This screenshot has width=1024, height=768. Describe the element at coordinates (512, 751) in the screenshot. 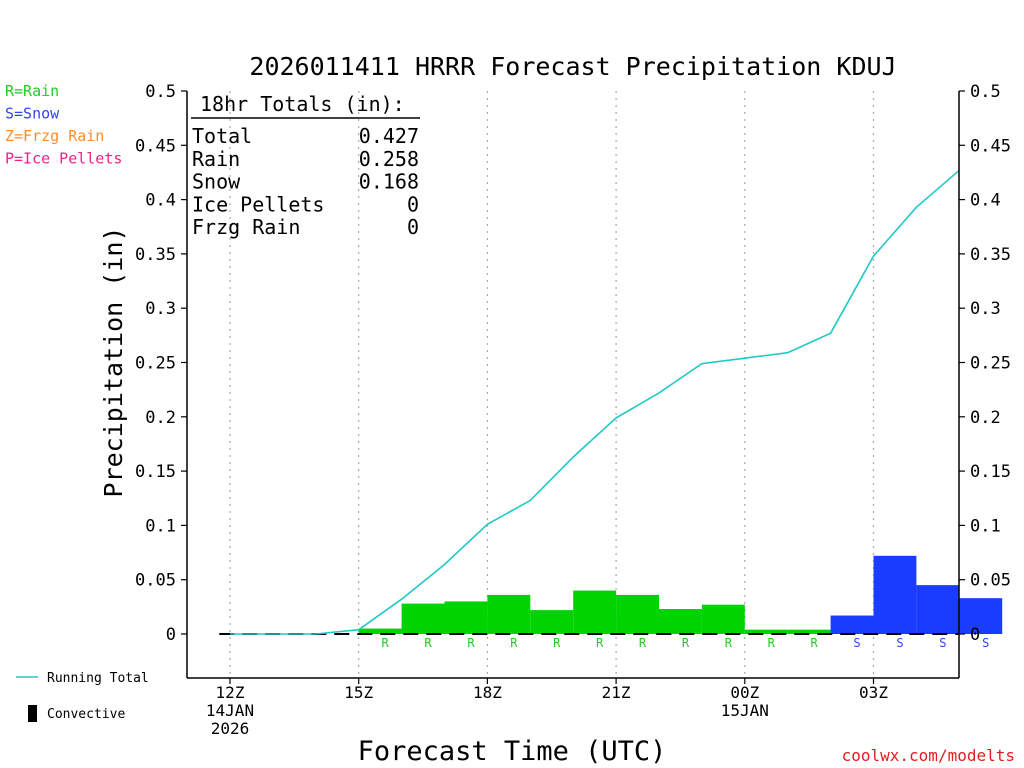

I see `x-axis-label: Forecast Time (UTC)` at that location.